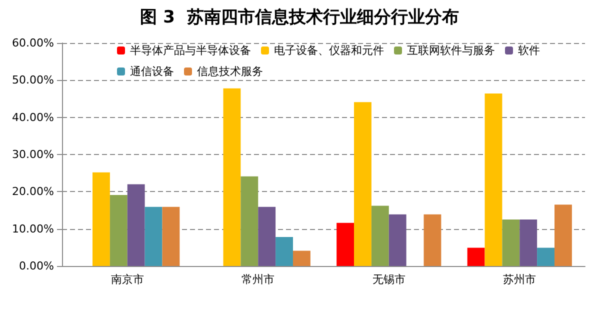 The width and height of the screenshot is (599, 321). What do you see at coordinates (329, 50) in the screenshot?
I see `legend-label: 电子设备、仪器和元件` at bounding box center [329, 50].